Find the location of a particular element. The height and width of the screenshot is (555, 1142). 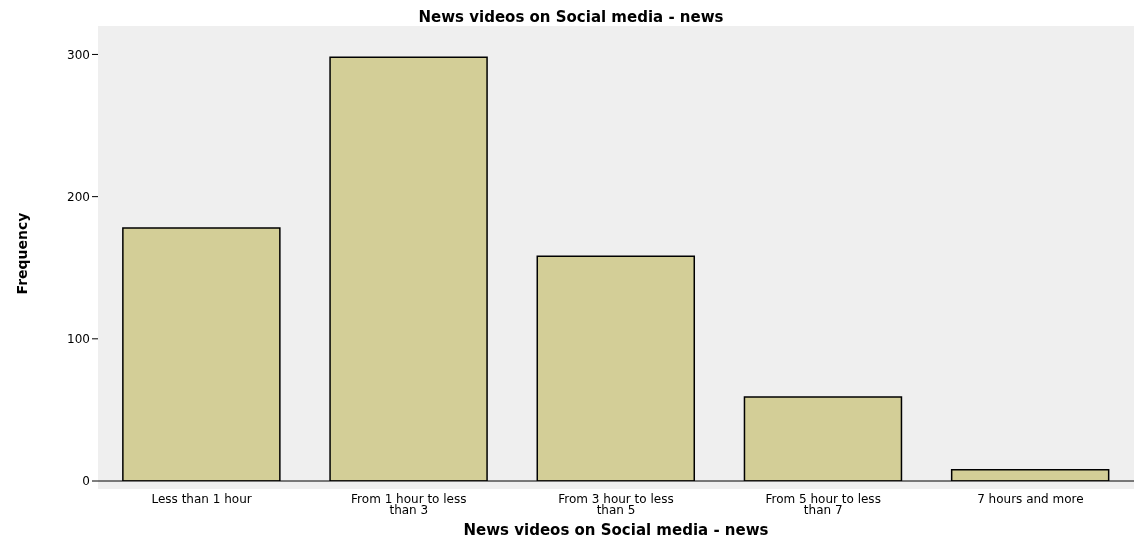

y-tick-label: 200 is located at coordinates (78, 196).